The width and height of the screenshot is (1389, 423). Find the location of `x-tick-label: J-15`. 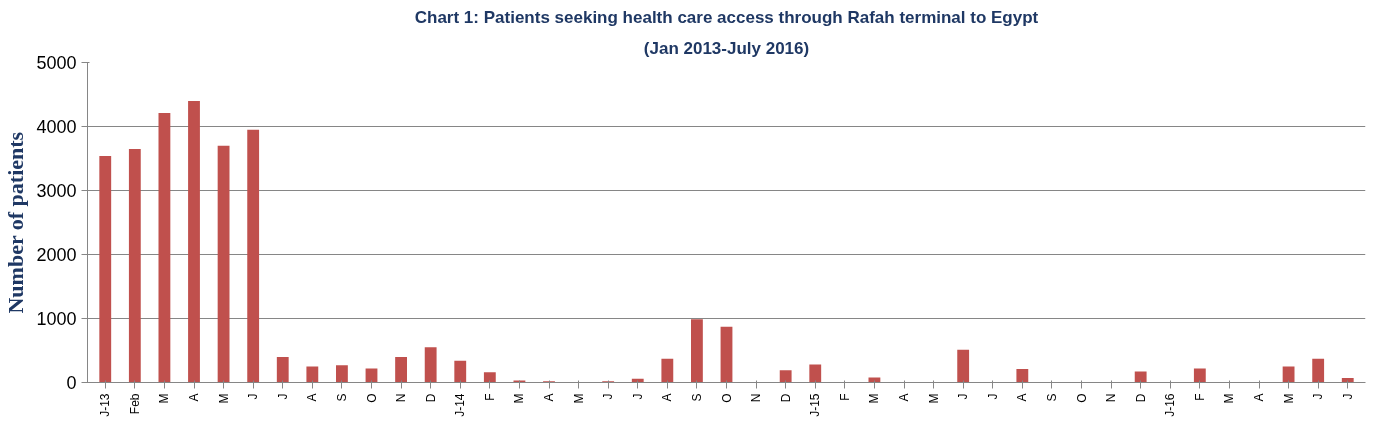

x-tick-label: J-15 is located at coordinates (815, 405).